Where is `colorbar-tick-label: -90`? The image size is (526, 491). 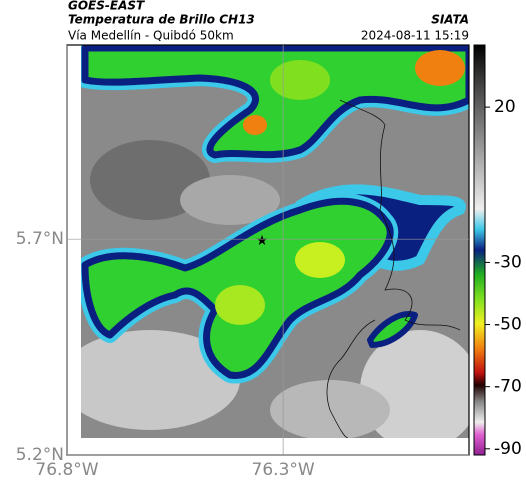
colorbar-tick-label: -90 is located at coordinates (508, 449).